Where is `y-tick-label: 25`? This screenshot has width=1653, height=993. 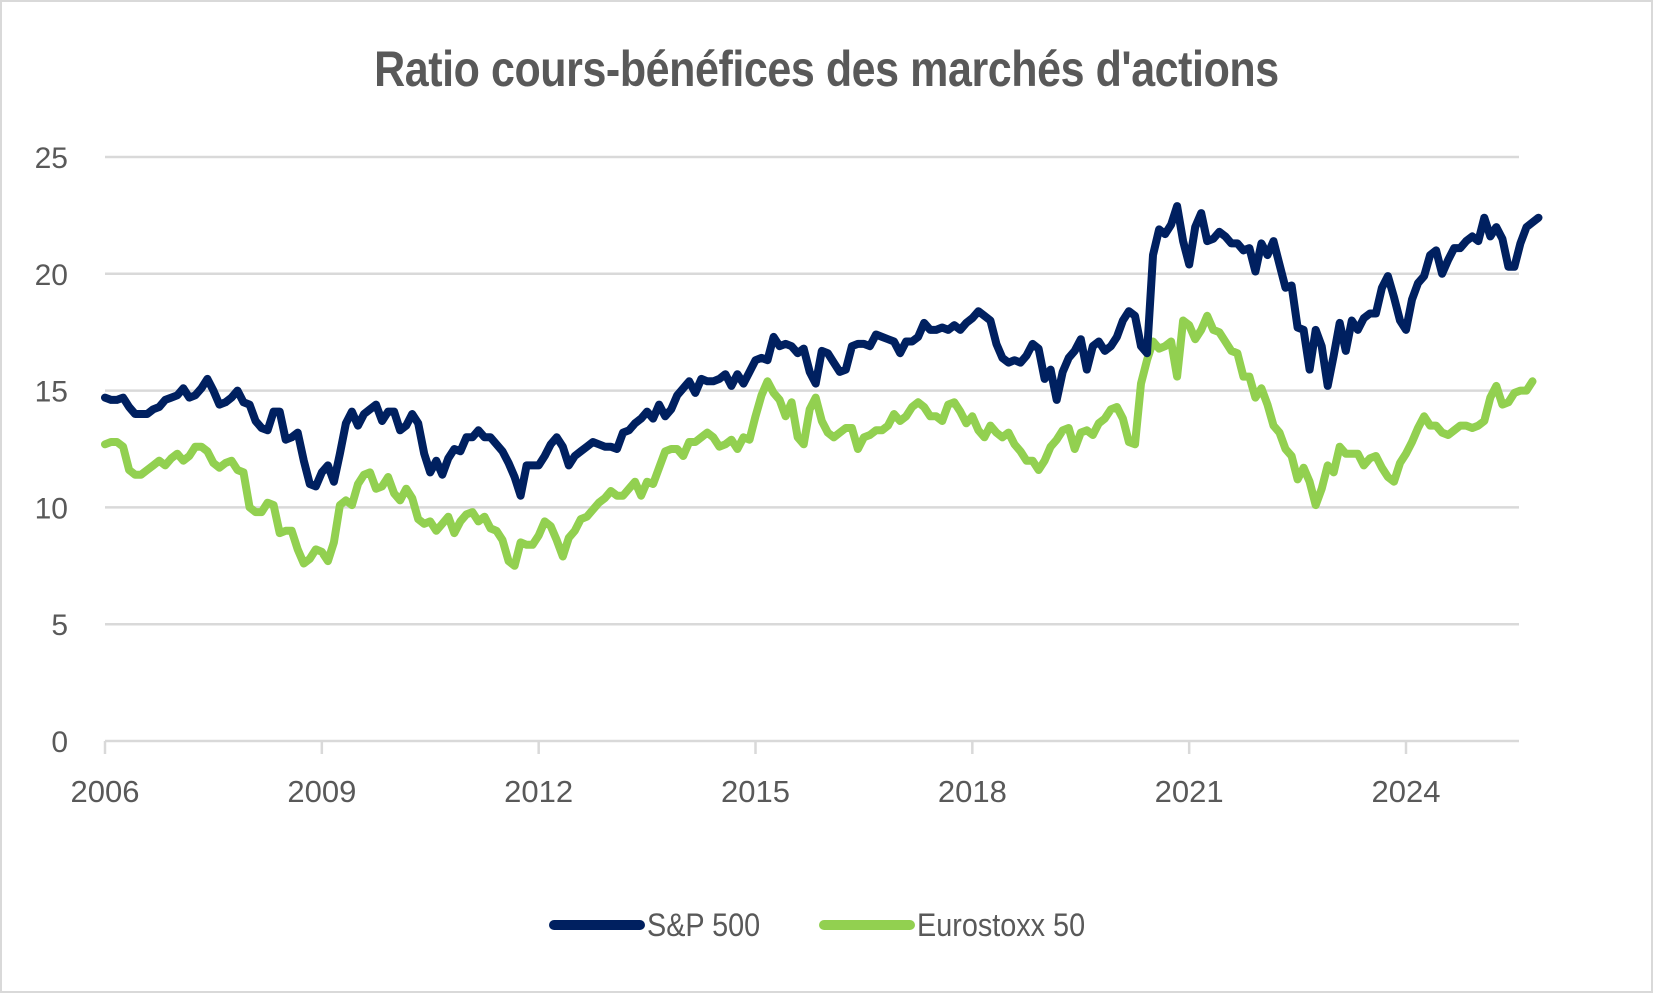 y-tick-label: 25 is located at coordinates (51, 158).